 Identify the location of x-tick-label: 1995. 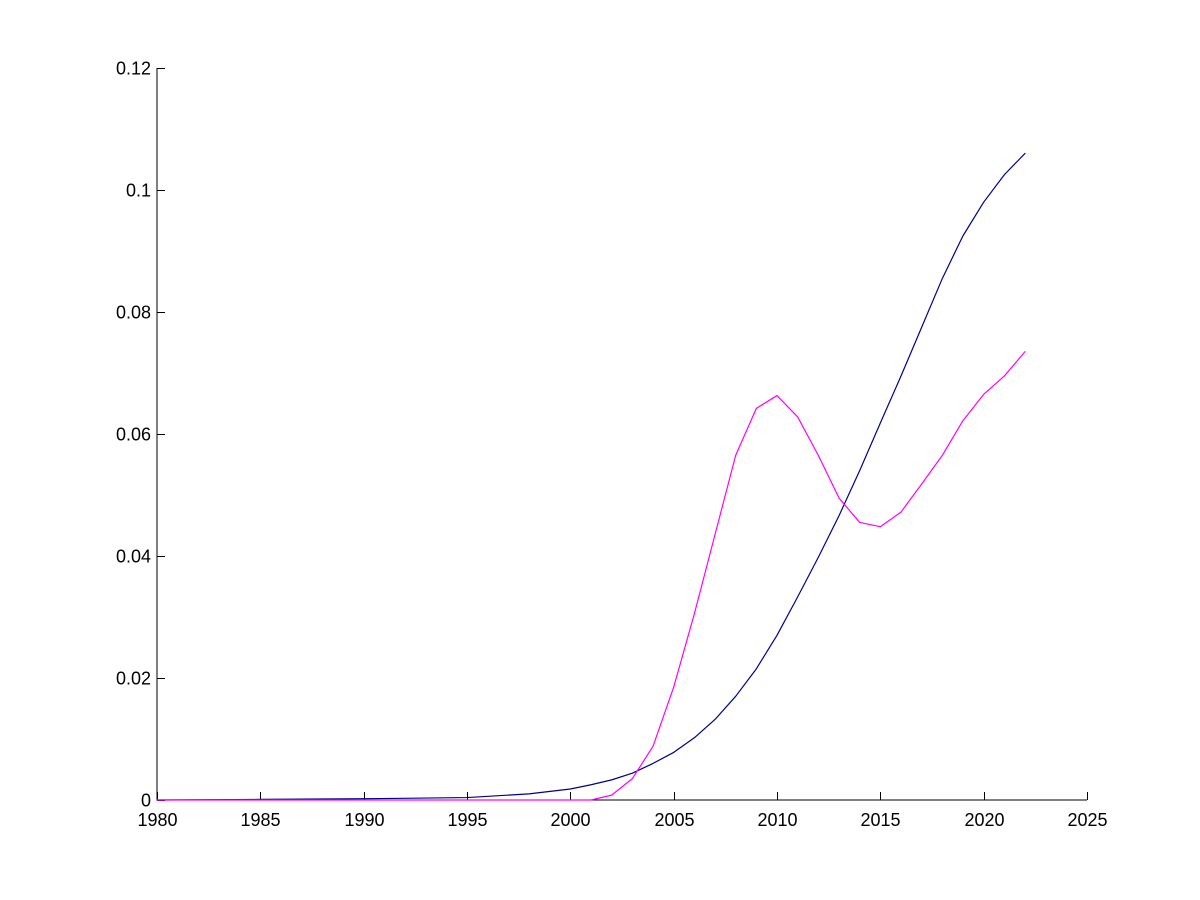
(467, 820).